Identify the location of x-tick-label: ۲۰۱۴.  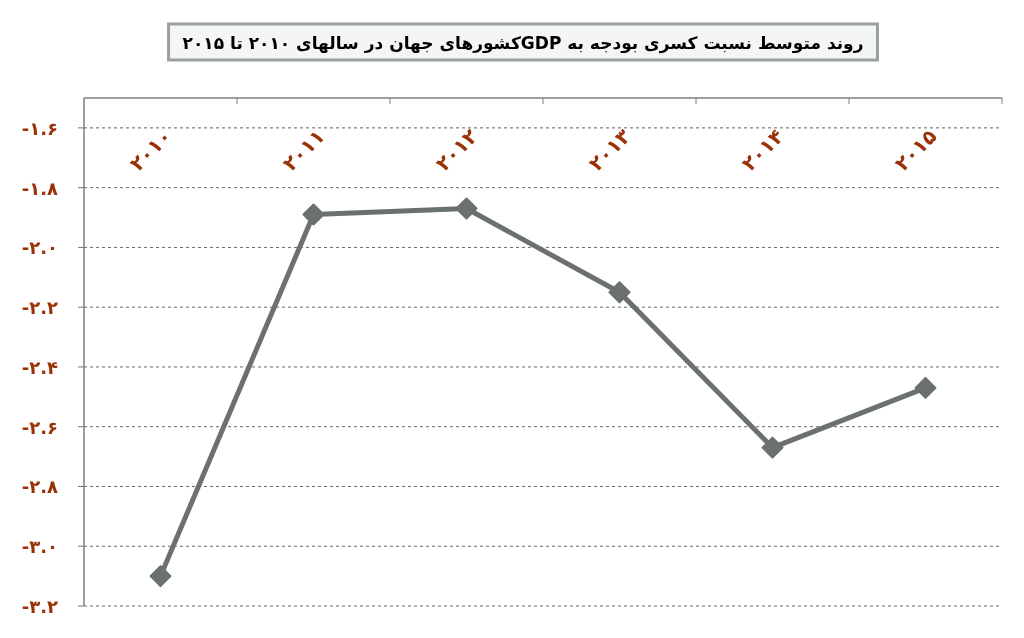
(762, 150).